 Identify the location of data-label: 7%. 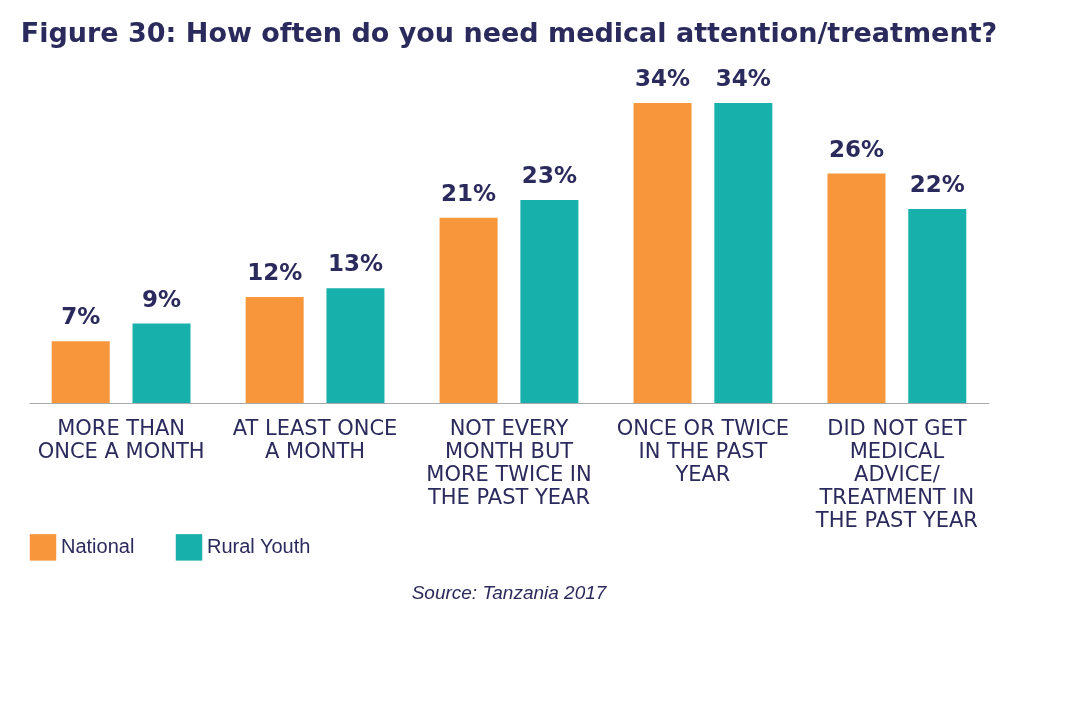
(81, 316).